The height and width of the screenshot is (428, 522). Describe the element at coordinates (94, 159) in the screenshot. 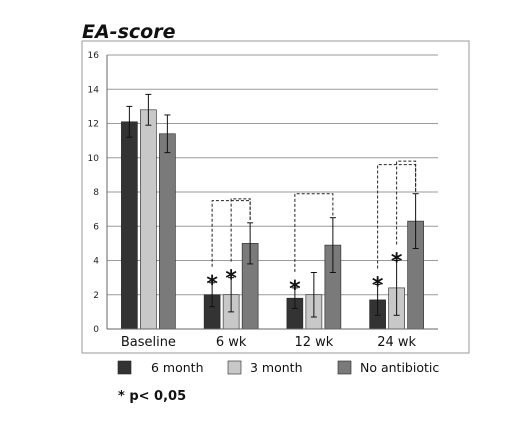

I see `y-tick-label: 10` at that location.